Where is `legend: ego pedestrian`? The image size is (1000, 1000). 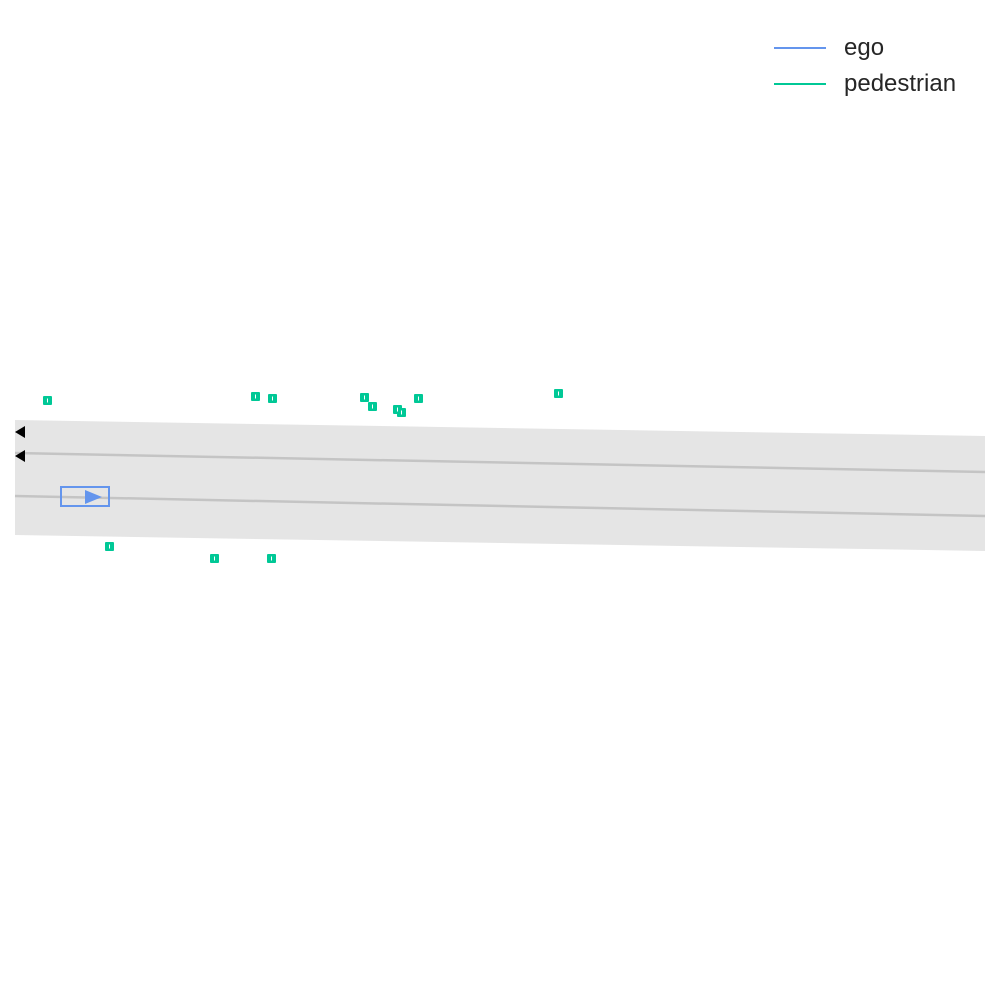
legend: ego pedestrian is located at coordinates (879, 66).